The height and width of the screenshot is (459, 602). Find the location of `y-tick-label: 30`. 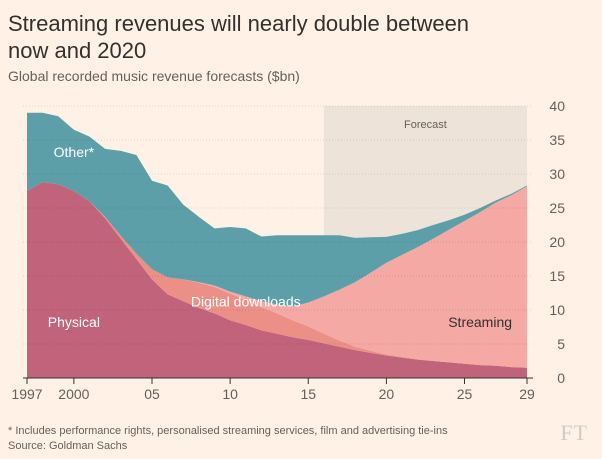

y-tick-label: 30 is located at coordinates (557, 174).